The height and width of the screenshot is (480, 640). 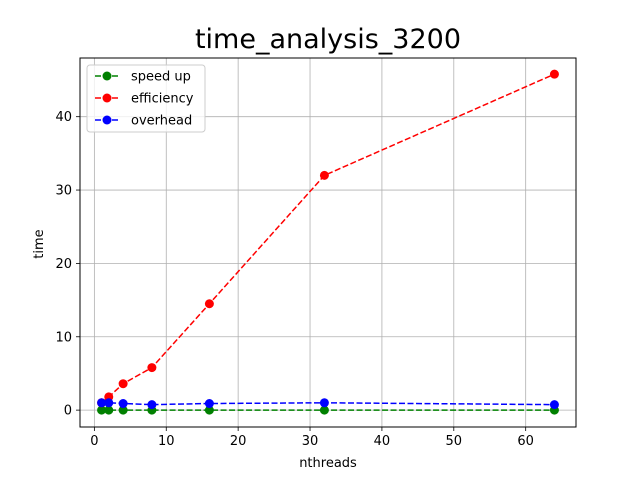 What do you see at coordinates (162, 99) in the screenshot?
I see `legend-label-efficiency: efficiency` at bounding box center [162, 99].